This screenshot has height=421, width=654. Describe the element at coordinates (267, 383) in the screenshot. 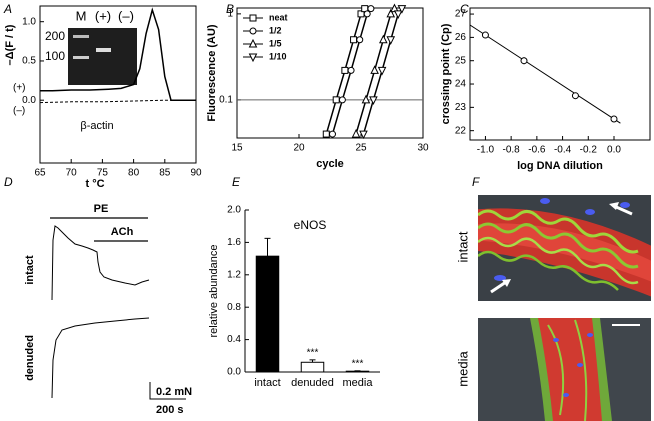

I see `x-tick-label: intact` at that location.